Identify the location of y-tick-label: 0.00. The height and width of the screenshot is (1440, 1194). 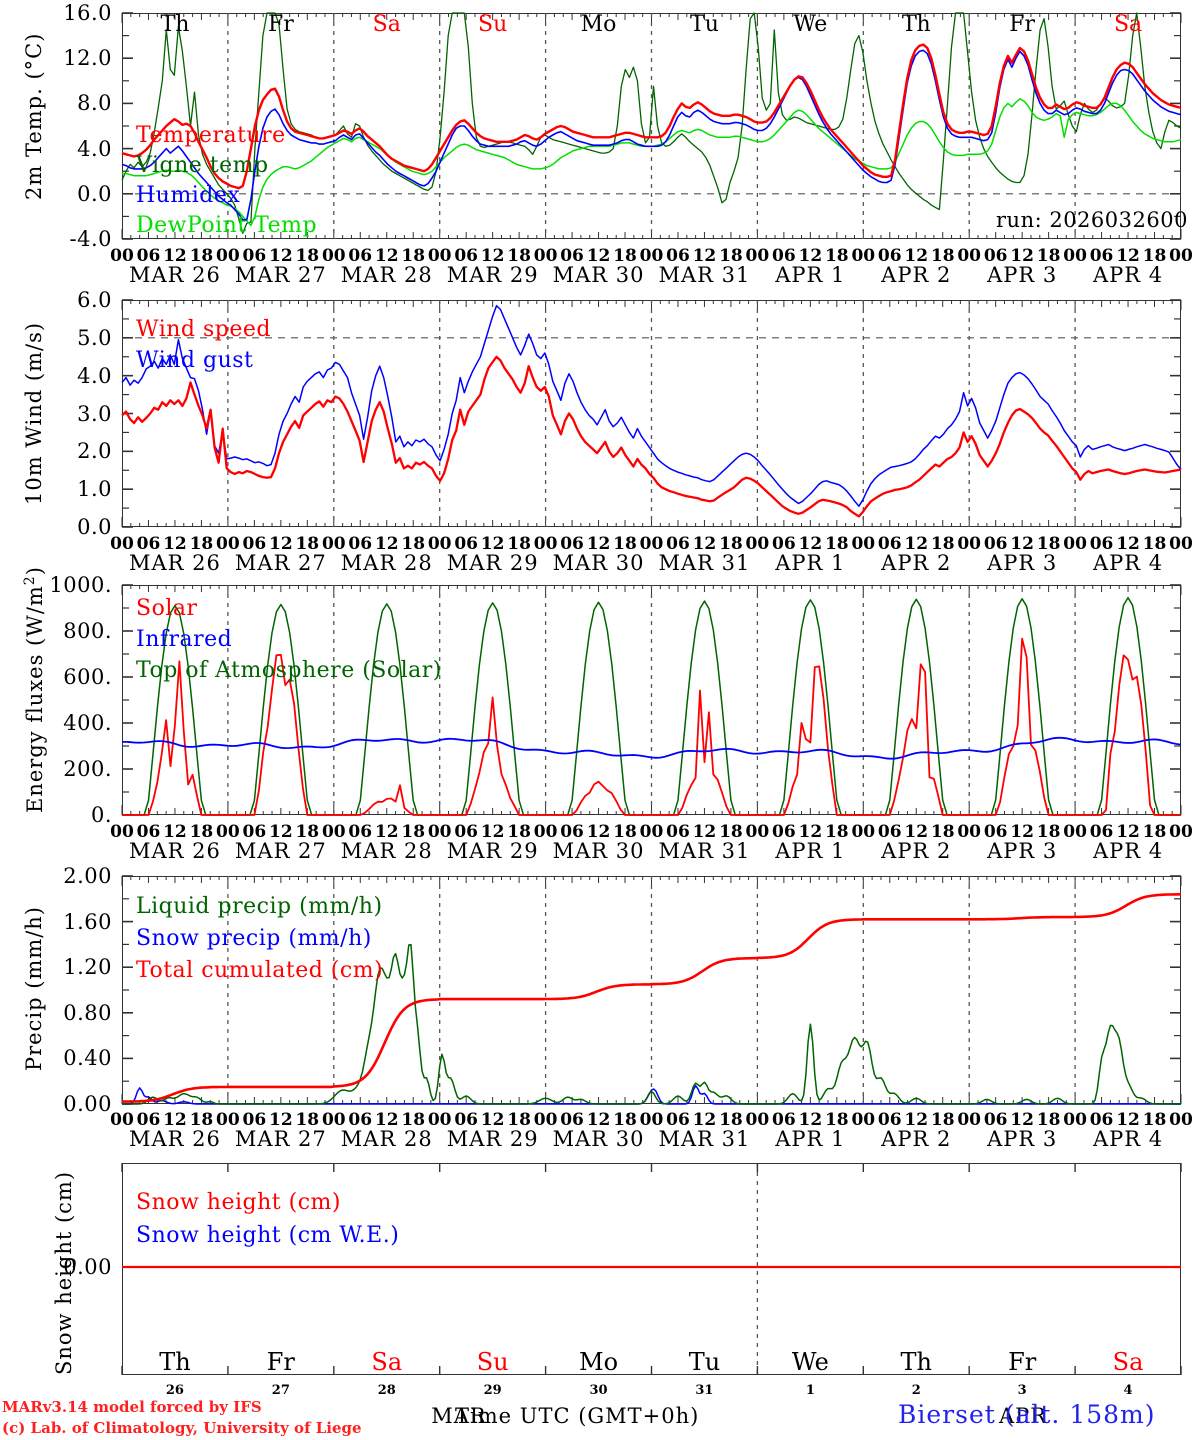
(87, 1104).